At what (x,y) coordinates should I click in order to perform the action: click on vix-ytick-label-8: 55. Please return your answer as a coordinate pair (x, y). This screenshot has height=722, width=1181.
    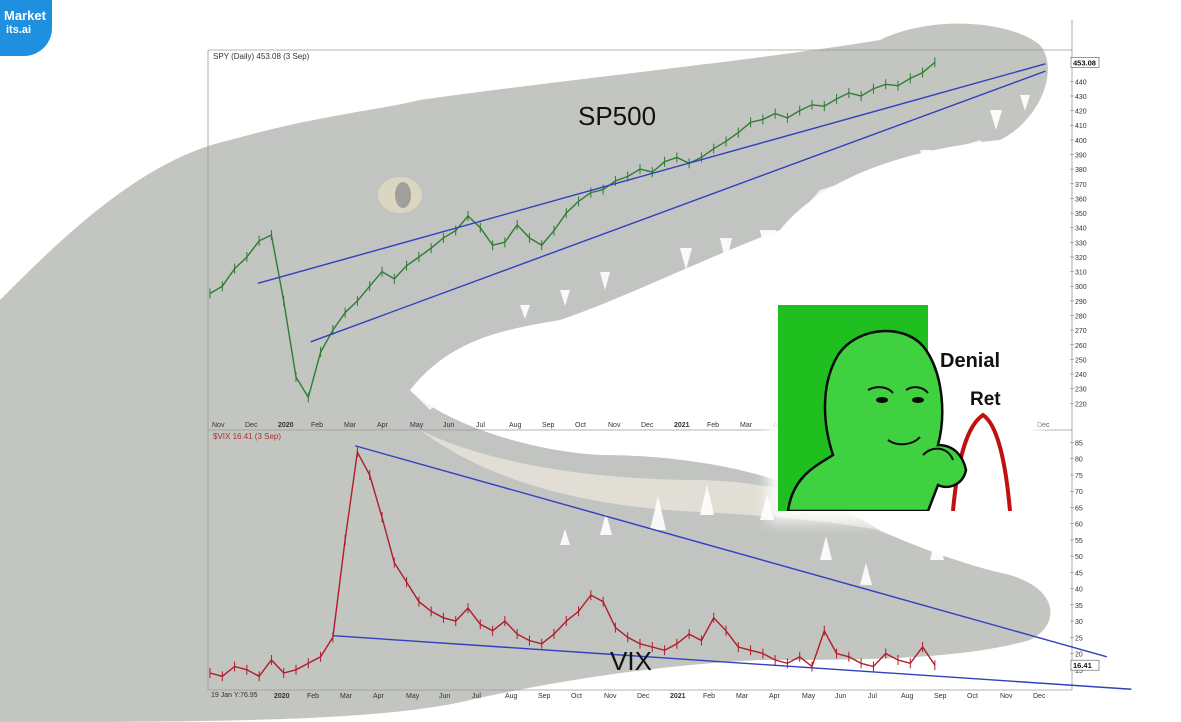
    Looking at the image, I should click on (1079, 541).